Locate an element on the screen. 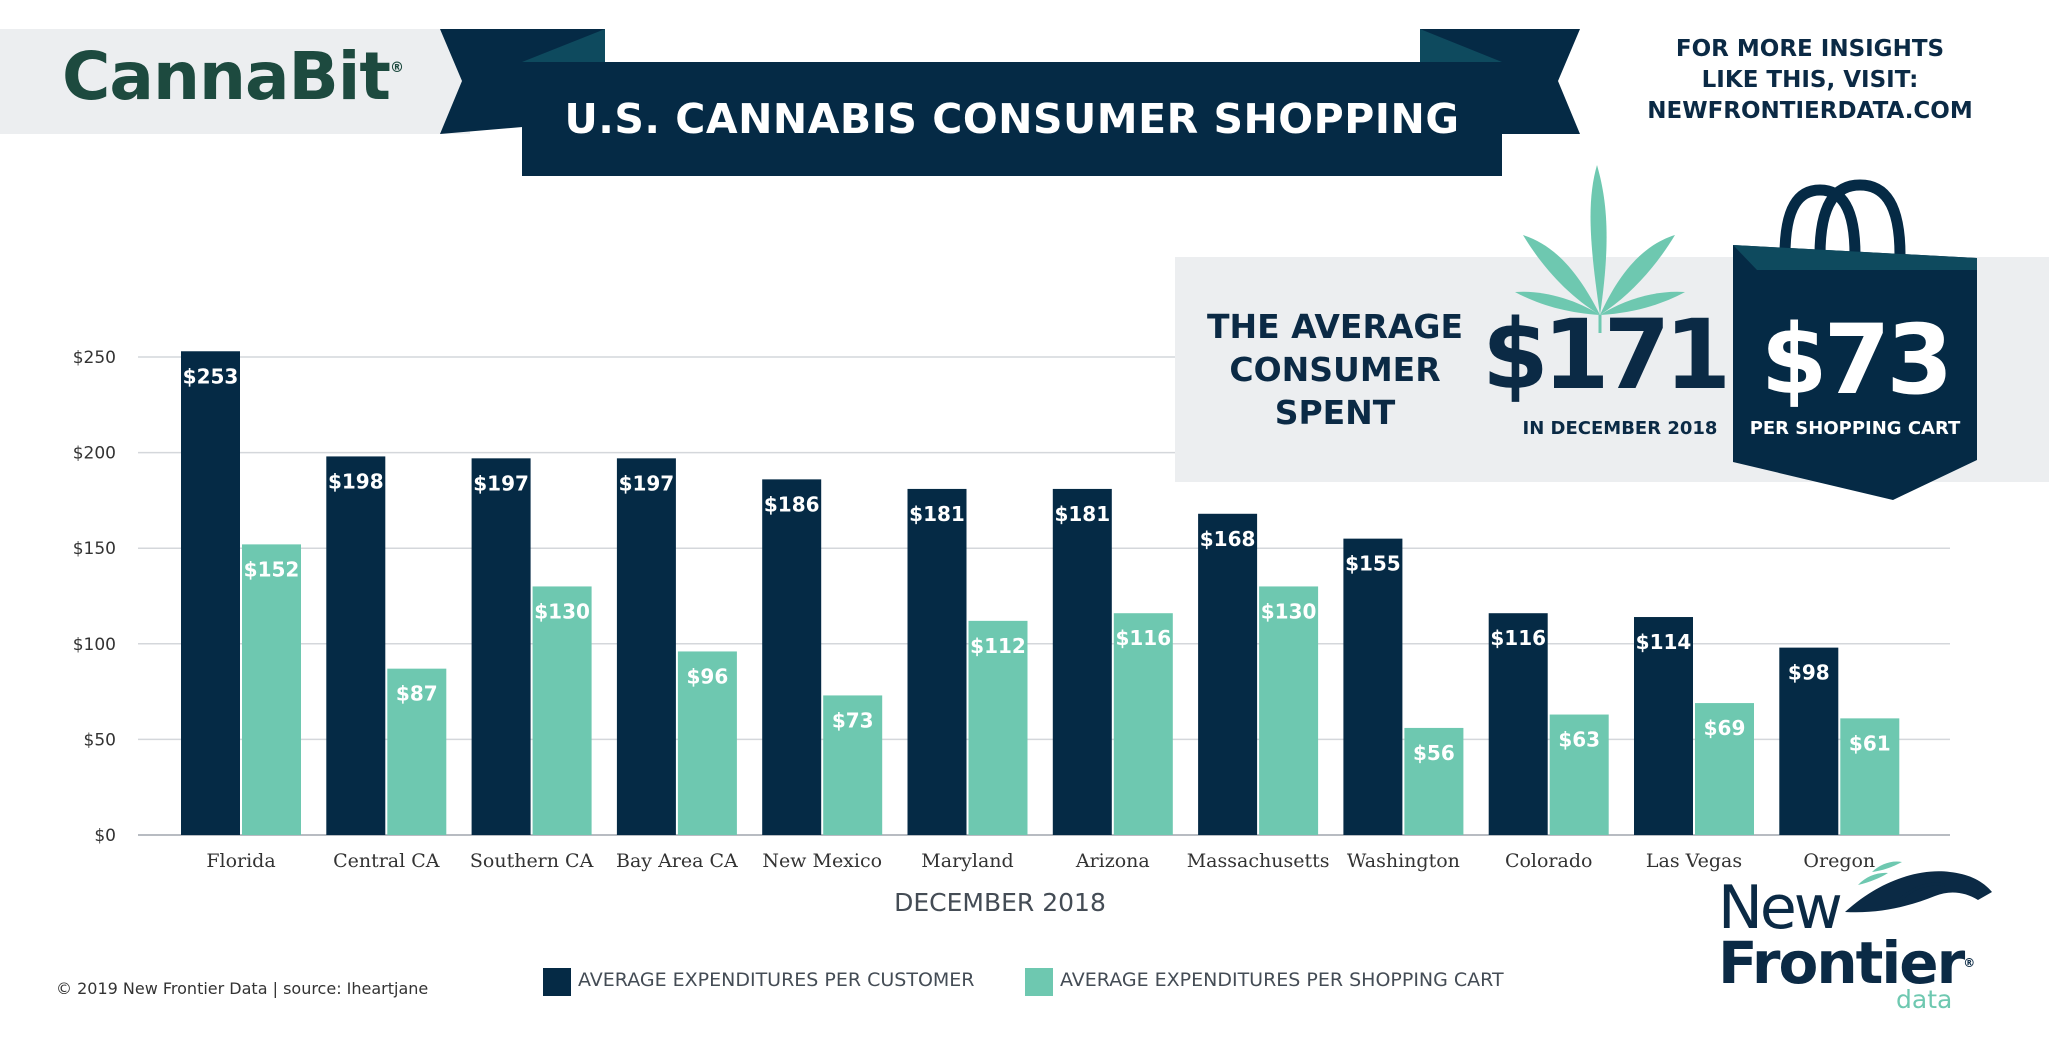  cart-spend-value: $73 is located at coordinates (1856, 360).